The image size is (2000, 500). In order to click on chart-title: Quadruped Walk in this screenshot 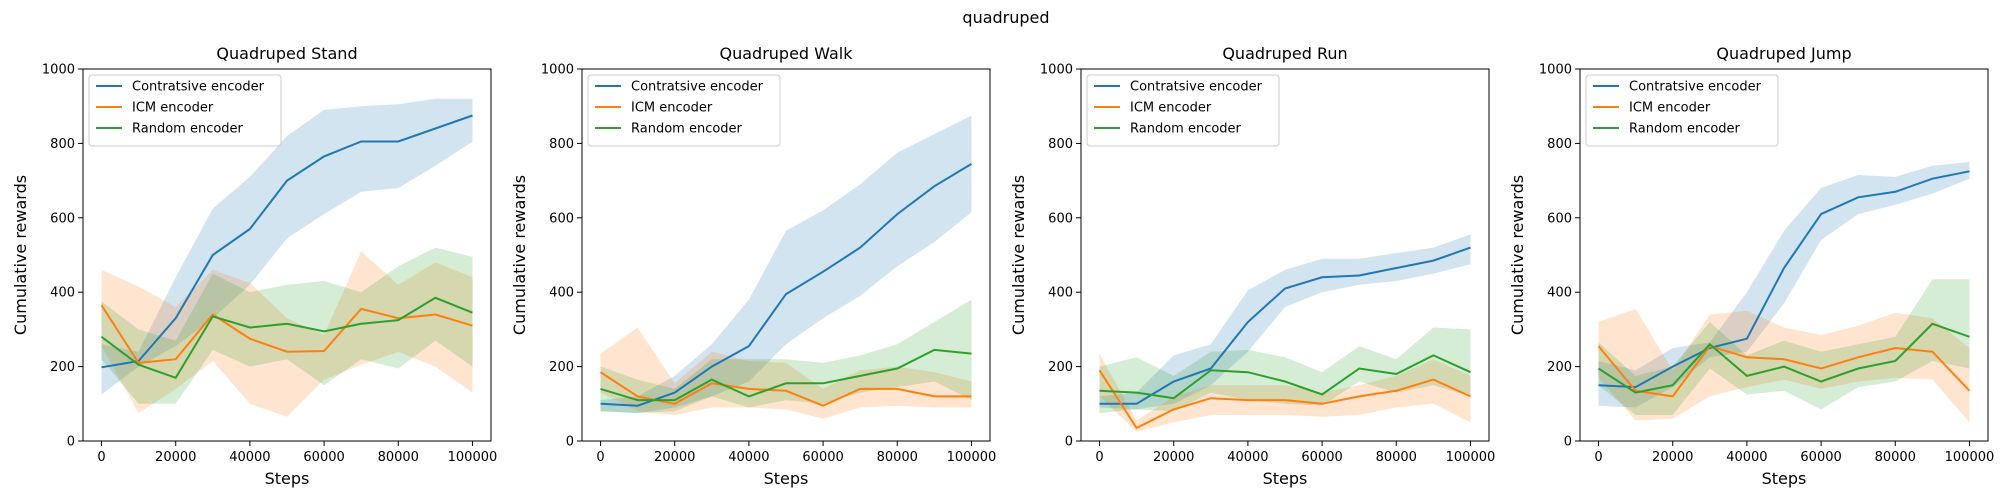, I will do `click(787, 53)`.